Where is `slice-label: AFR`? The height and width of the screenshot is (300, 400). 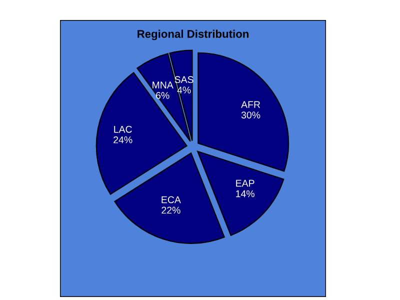
slice-label: AFR is located at coordinates (250, 104).